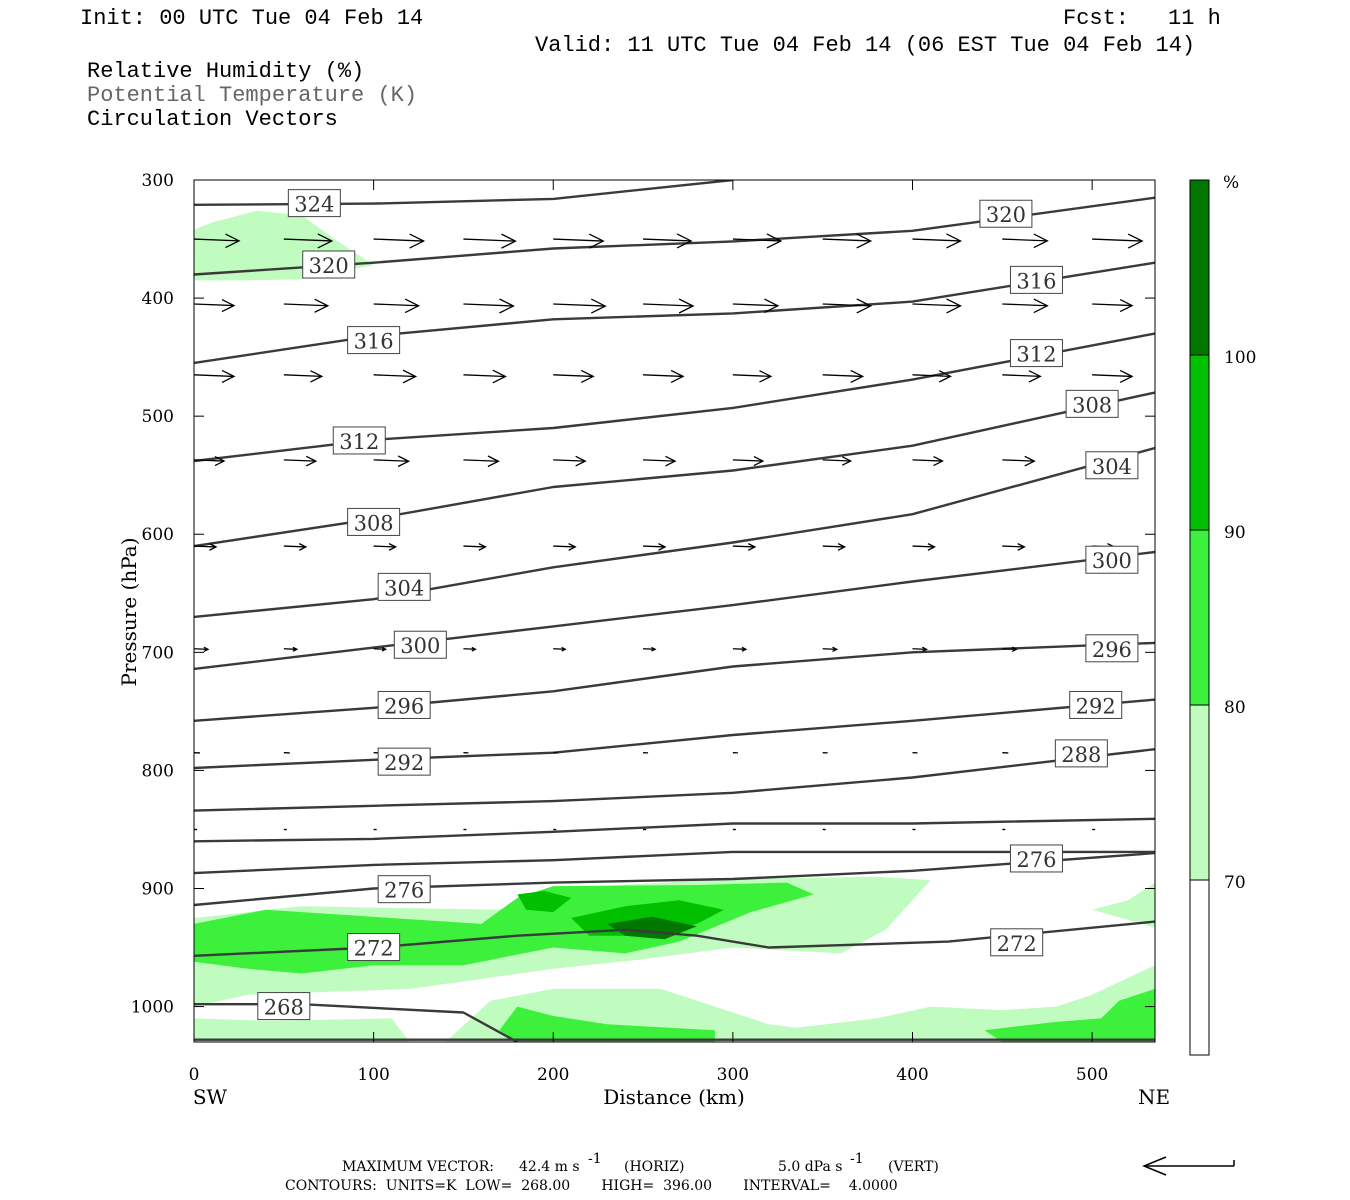 The height and width of the screenshot is (1200, 1350). I want to click on reference-vector-arrow, so click(1188, 1166).